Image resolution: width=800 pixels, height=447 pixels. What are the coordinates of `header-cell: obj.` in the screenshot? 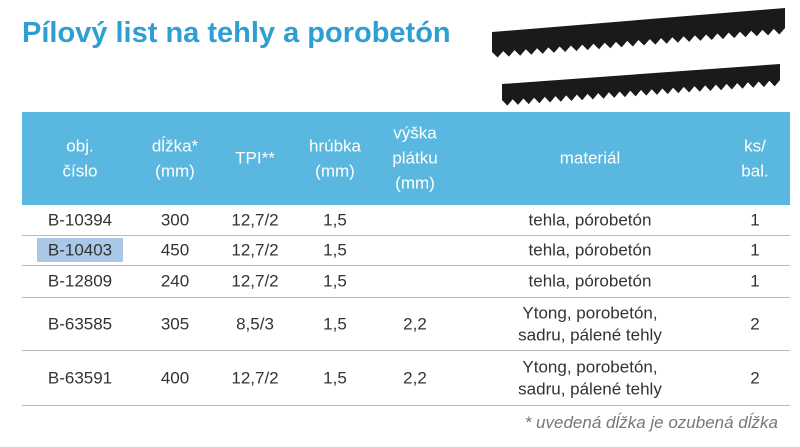 It's located at (80, 145).